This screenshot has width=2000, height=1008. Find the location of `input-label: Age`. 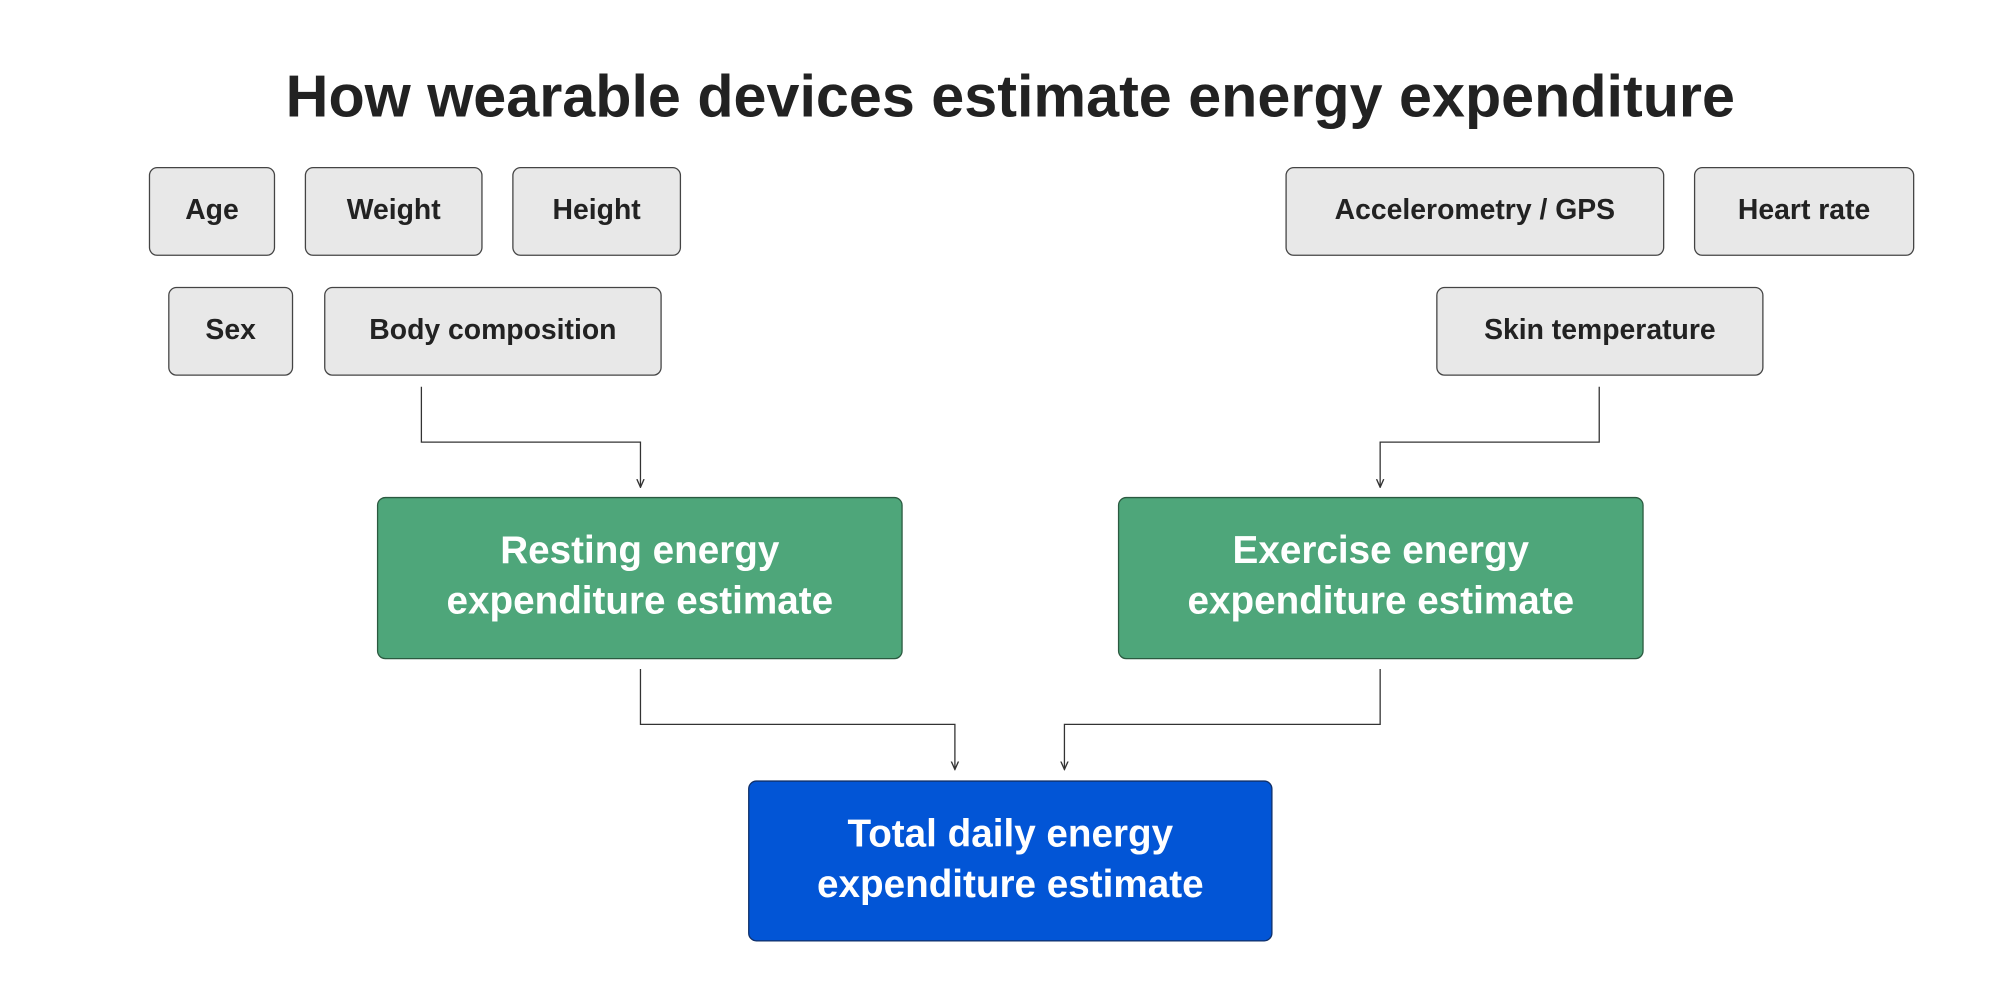

input-label: Age is located at coordinates (212, 210).